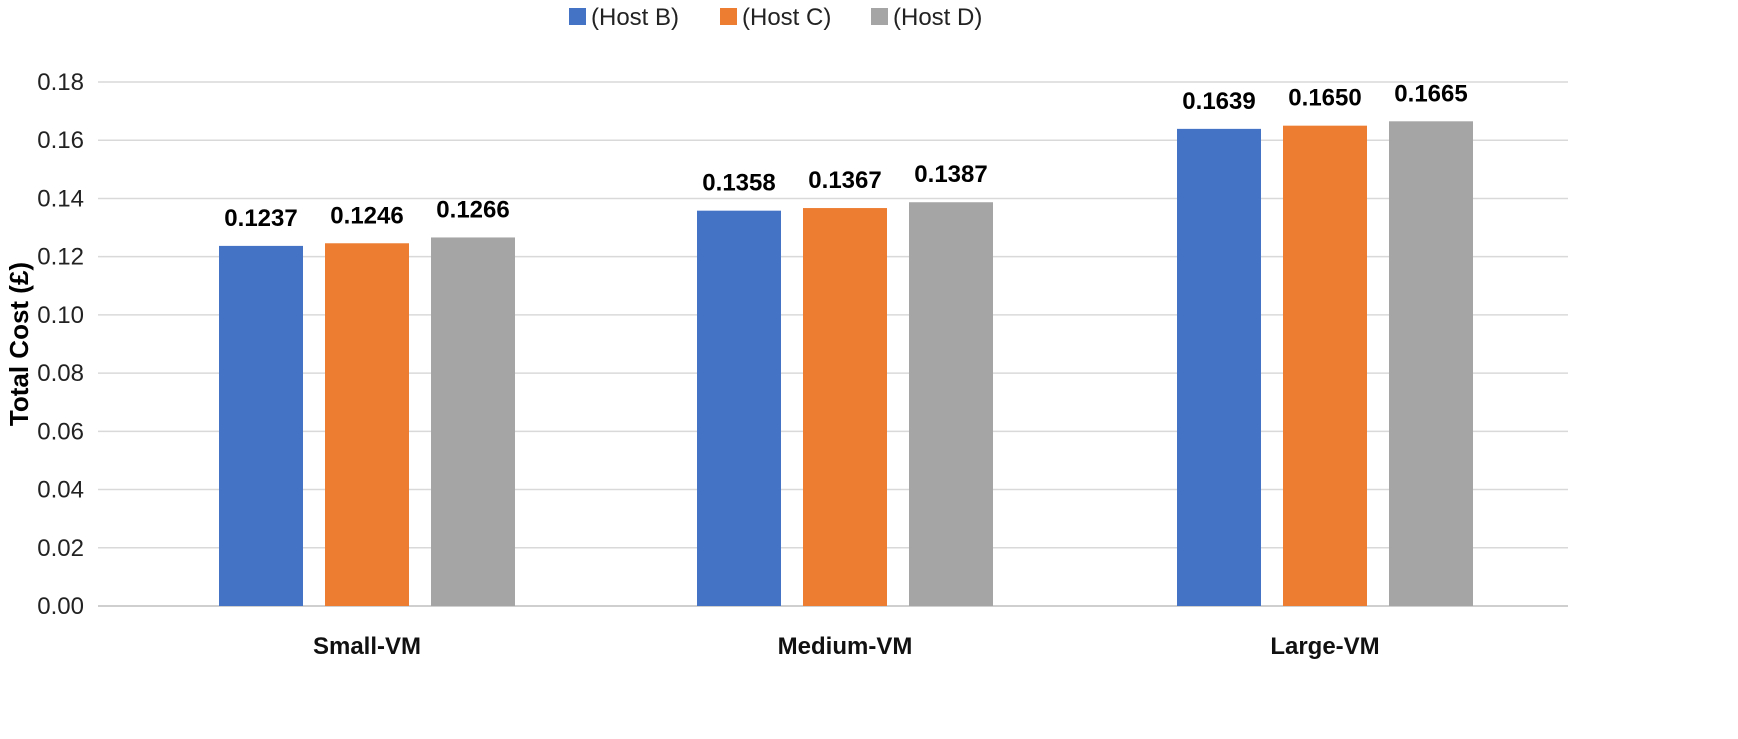 The width and height of the screenshot is (1738, 739). Describe the element at coordinates (472, 209) in the screenshot. I see `data-label: 0.1266` at that location.